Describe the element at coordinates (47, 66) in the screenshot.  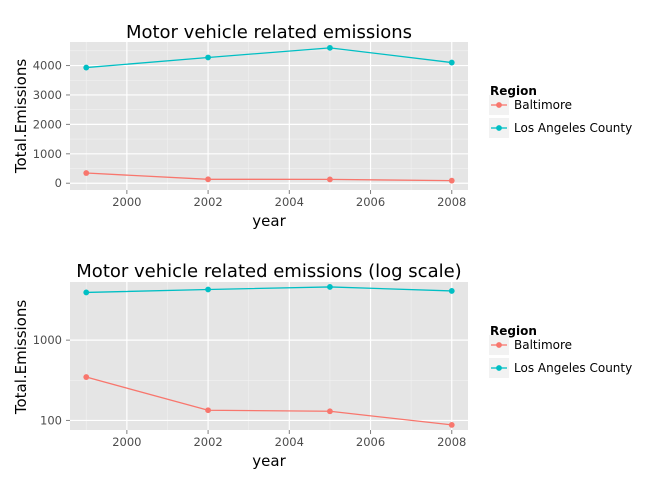
I see `y-tick-label: 4000` at that location.